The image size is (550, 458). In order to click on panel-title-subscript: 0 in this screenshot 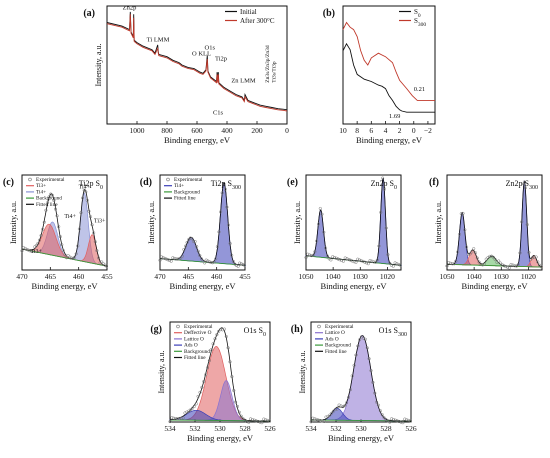, I will do `click(264, 335)`.